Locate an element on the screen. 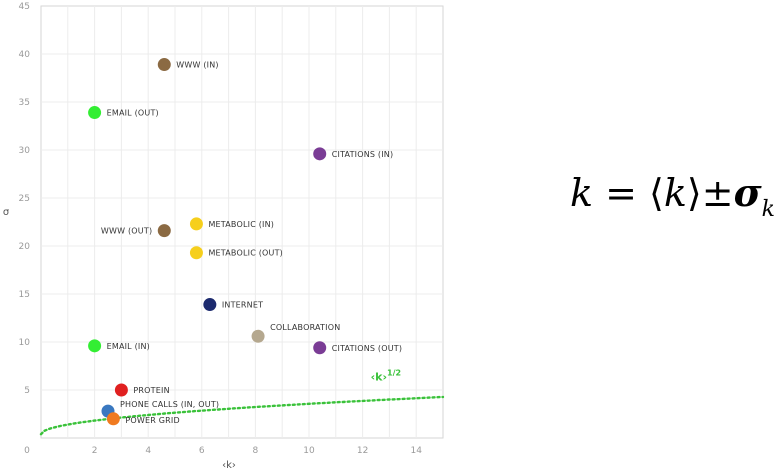 The height and width of the screenshot is (473, 781). y-tick-label: 40 is located at coordinates (25, 55).